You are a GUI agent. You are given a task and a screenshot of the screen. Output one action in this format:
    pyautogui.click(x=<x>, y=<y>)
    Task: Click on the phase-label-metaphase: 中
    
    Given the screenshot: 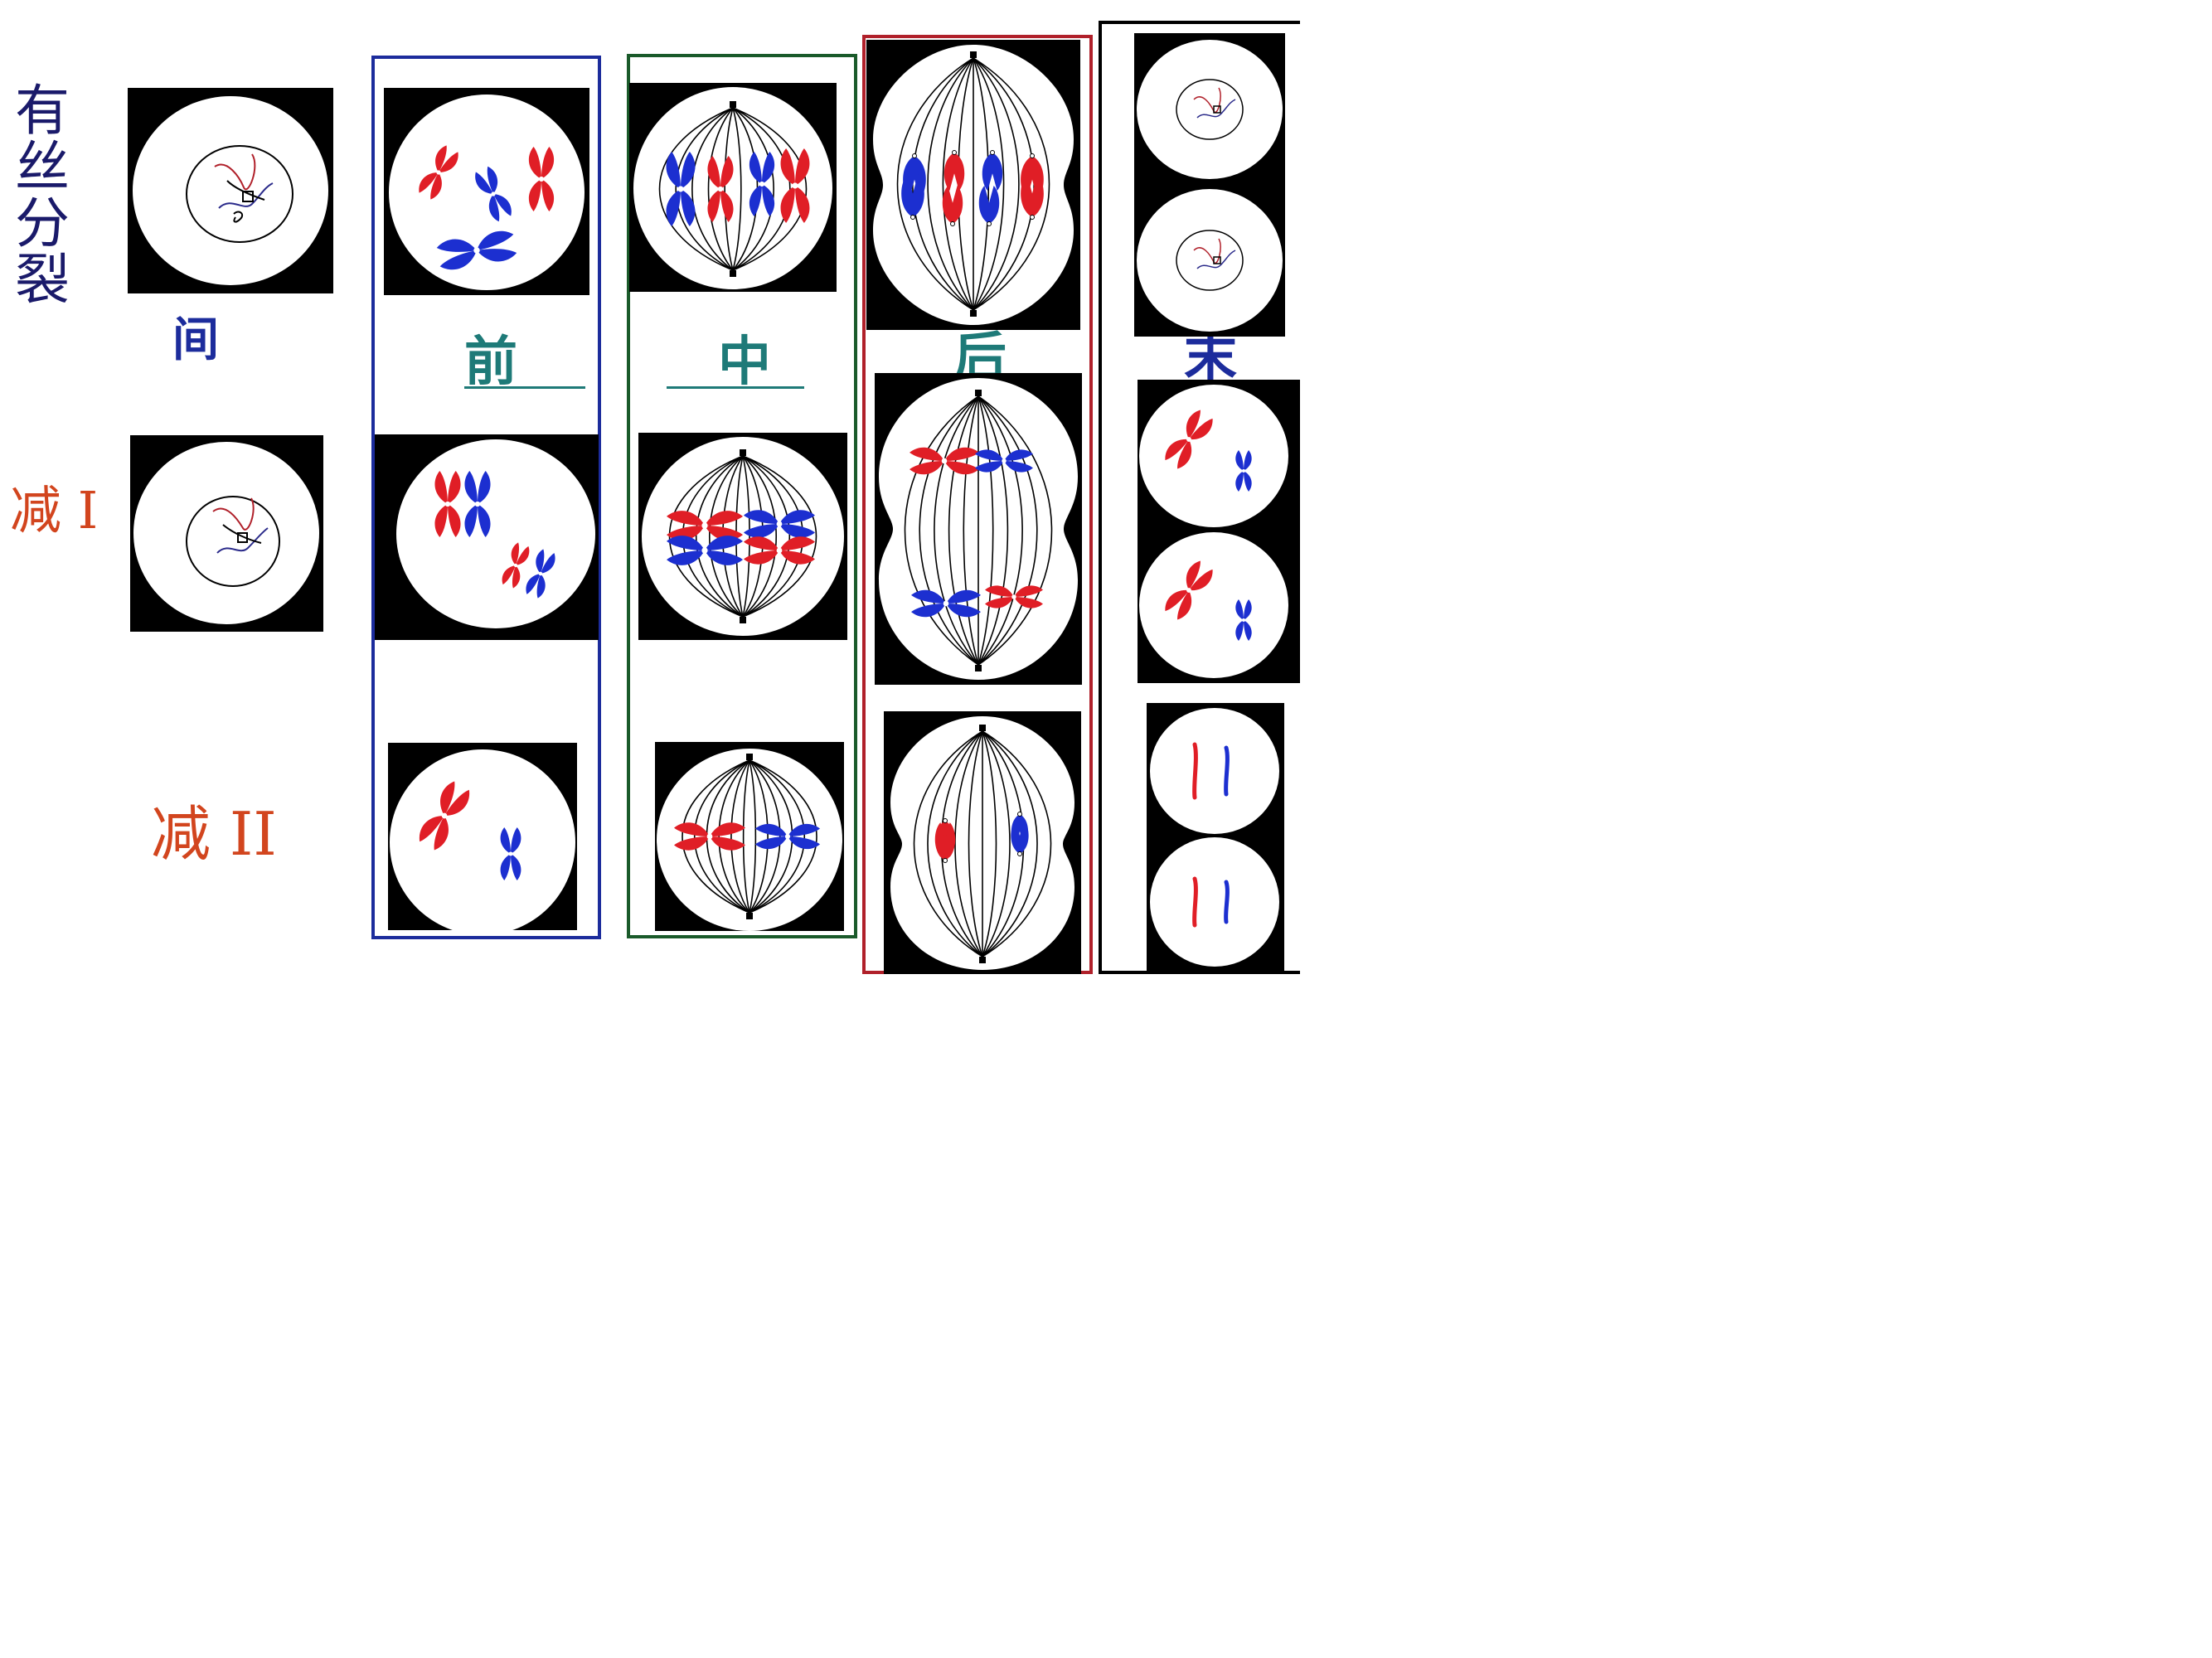 What is the action you would take?
    pyautogui.click(x=744, y=362)
    